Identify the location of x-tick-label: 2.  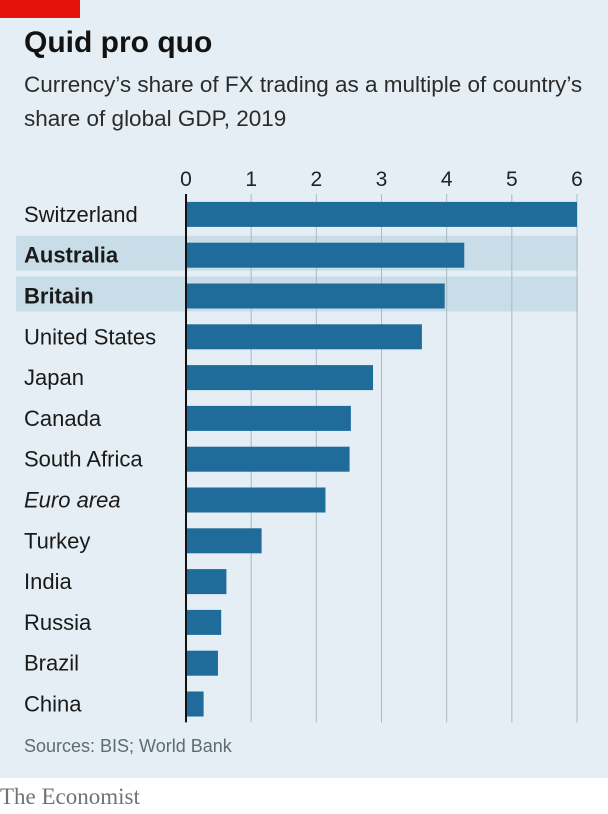
(316, 179).